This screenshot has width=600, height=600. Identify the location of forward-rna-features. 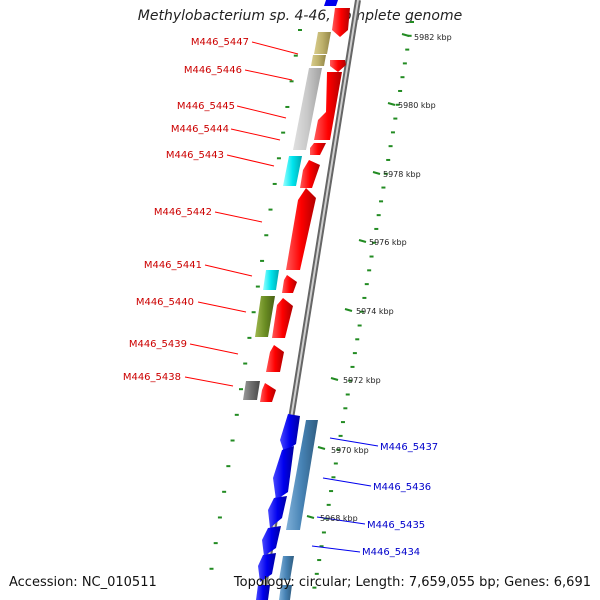
(290, 200).